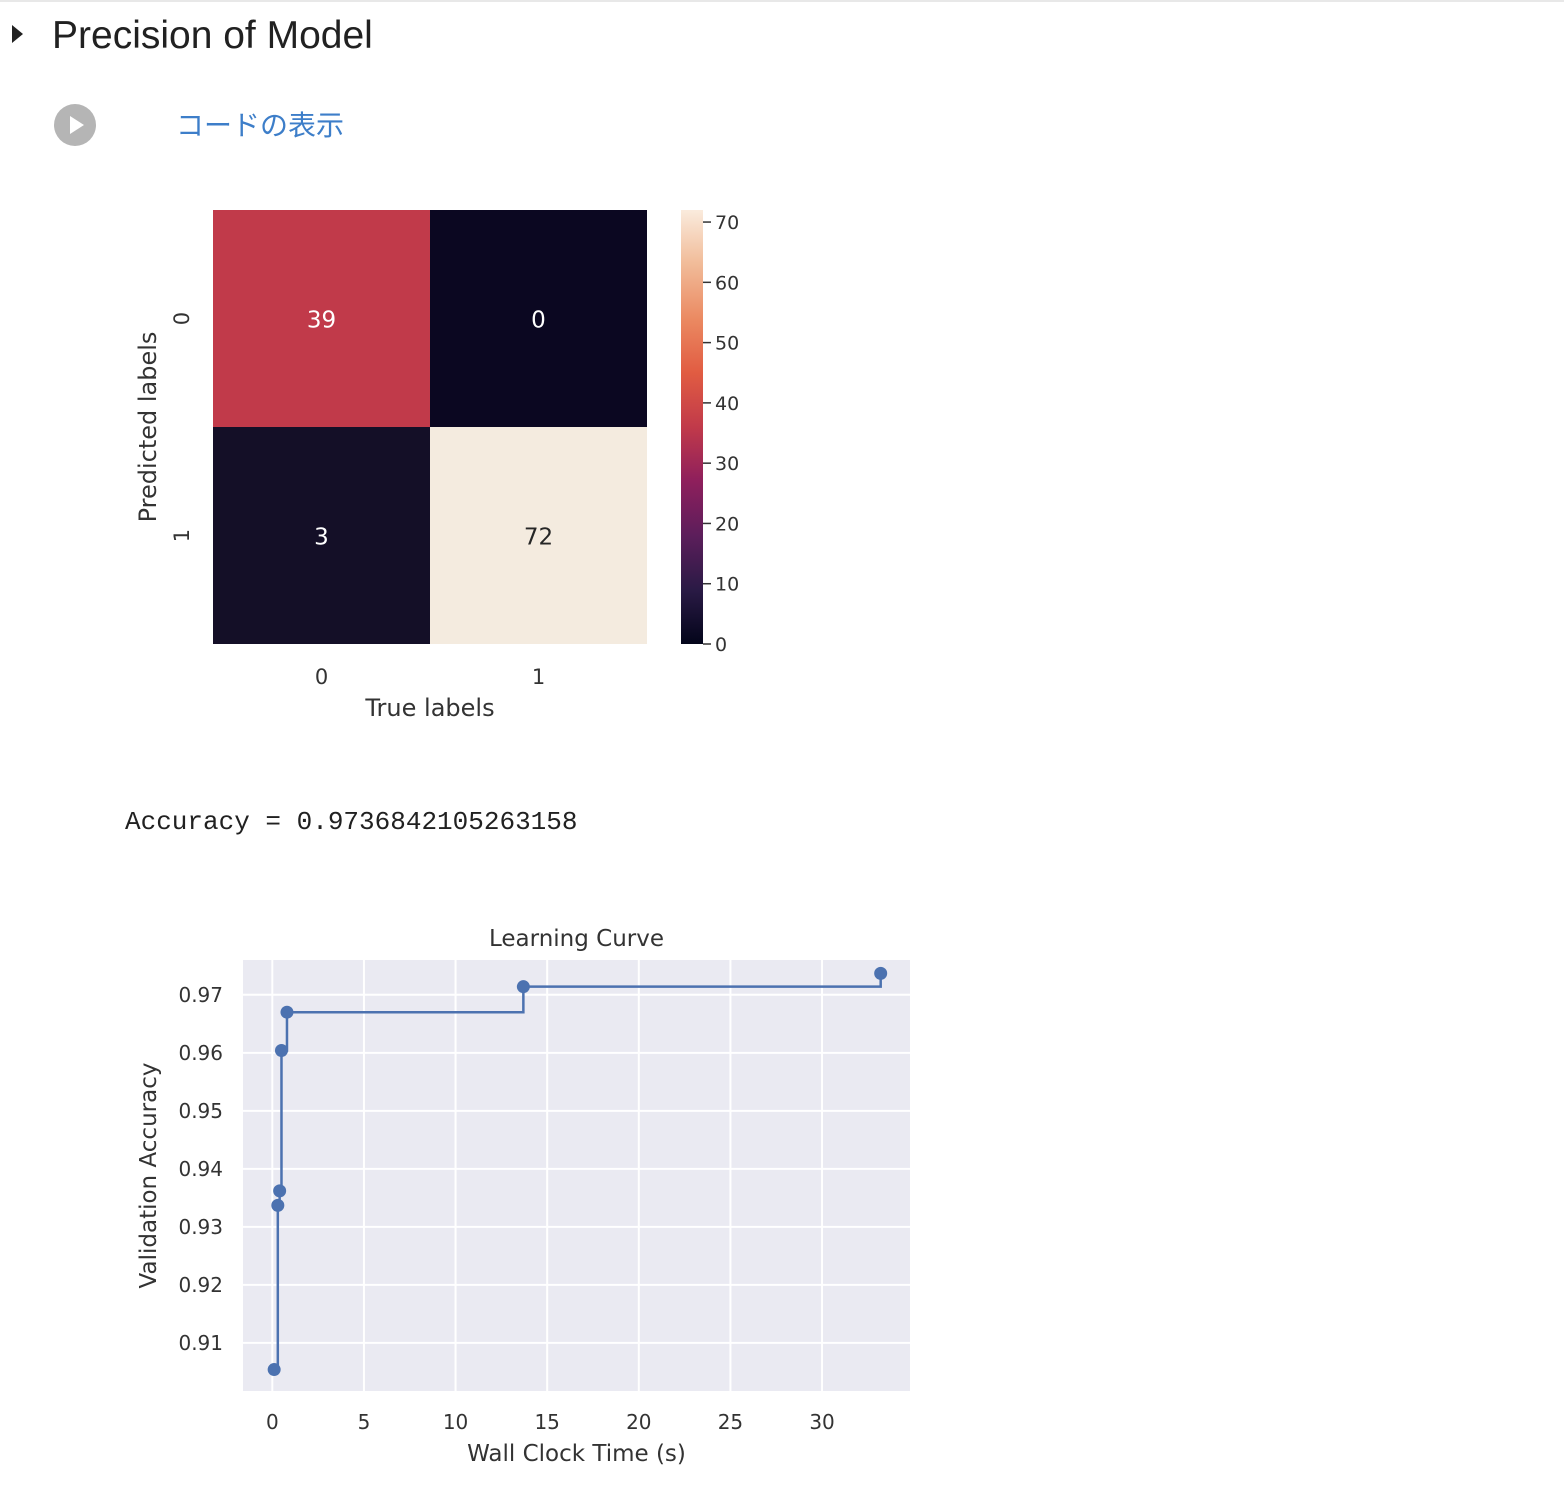 The width and height of the screenshot is (1564, 1498). I want to click on y-tick-label: 0.93, so click(200, 1227).